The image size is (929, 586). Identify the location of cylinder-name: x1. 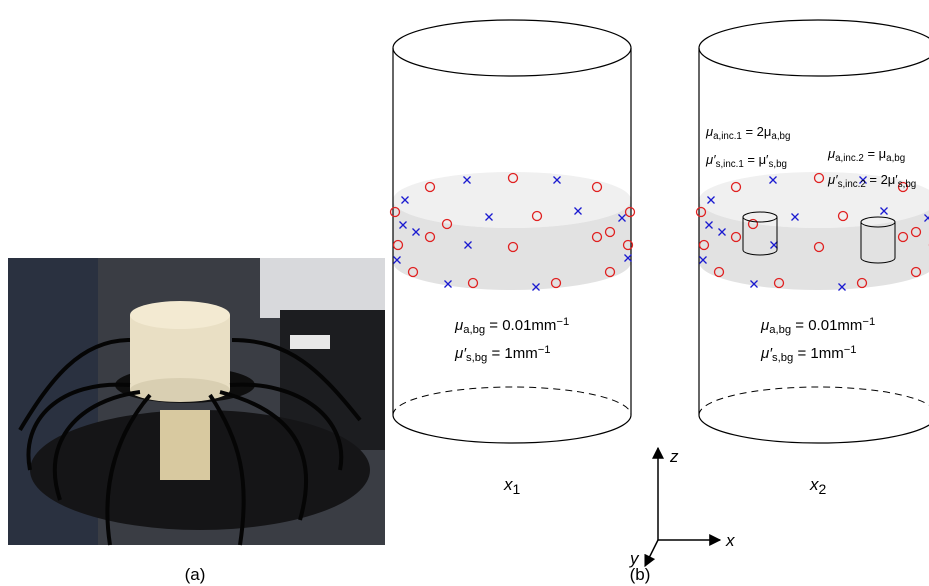
(512, 486).